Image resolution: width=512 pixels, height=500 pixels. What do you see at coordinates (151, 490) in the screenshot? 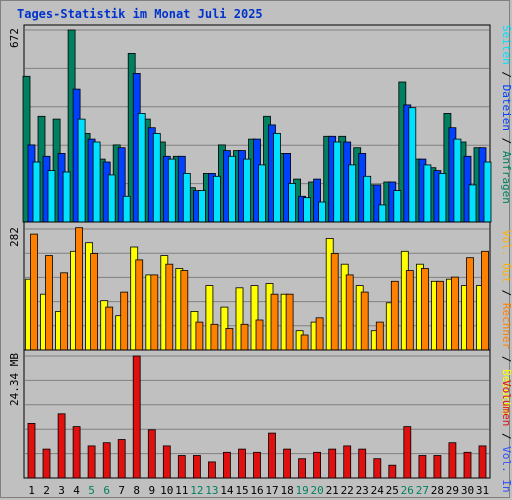
I see `x-tick-label: 9` at bounding box center [151, 490].